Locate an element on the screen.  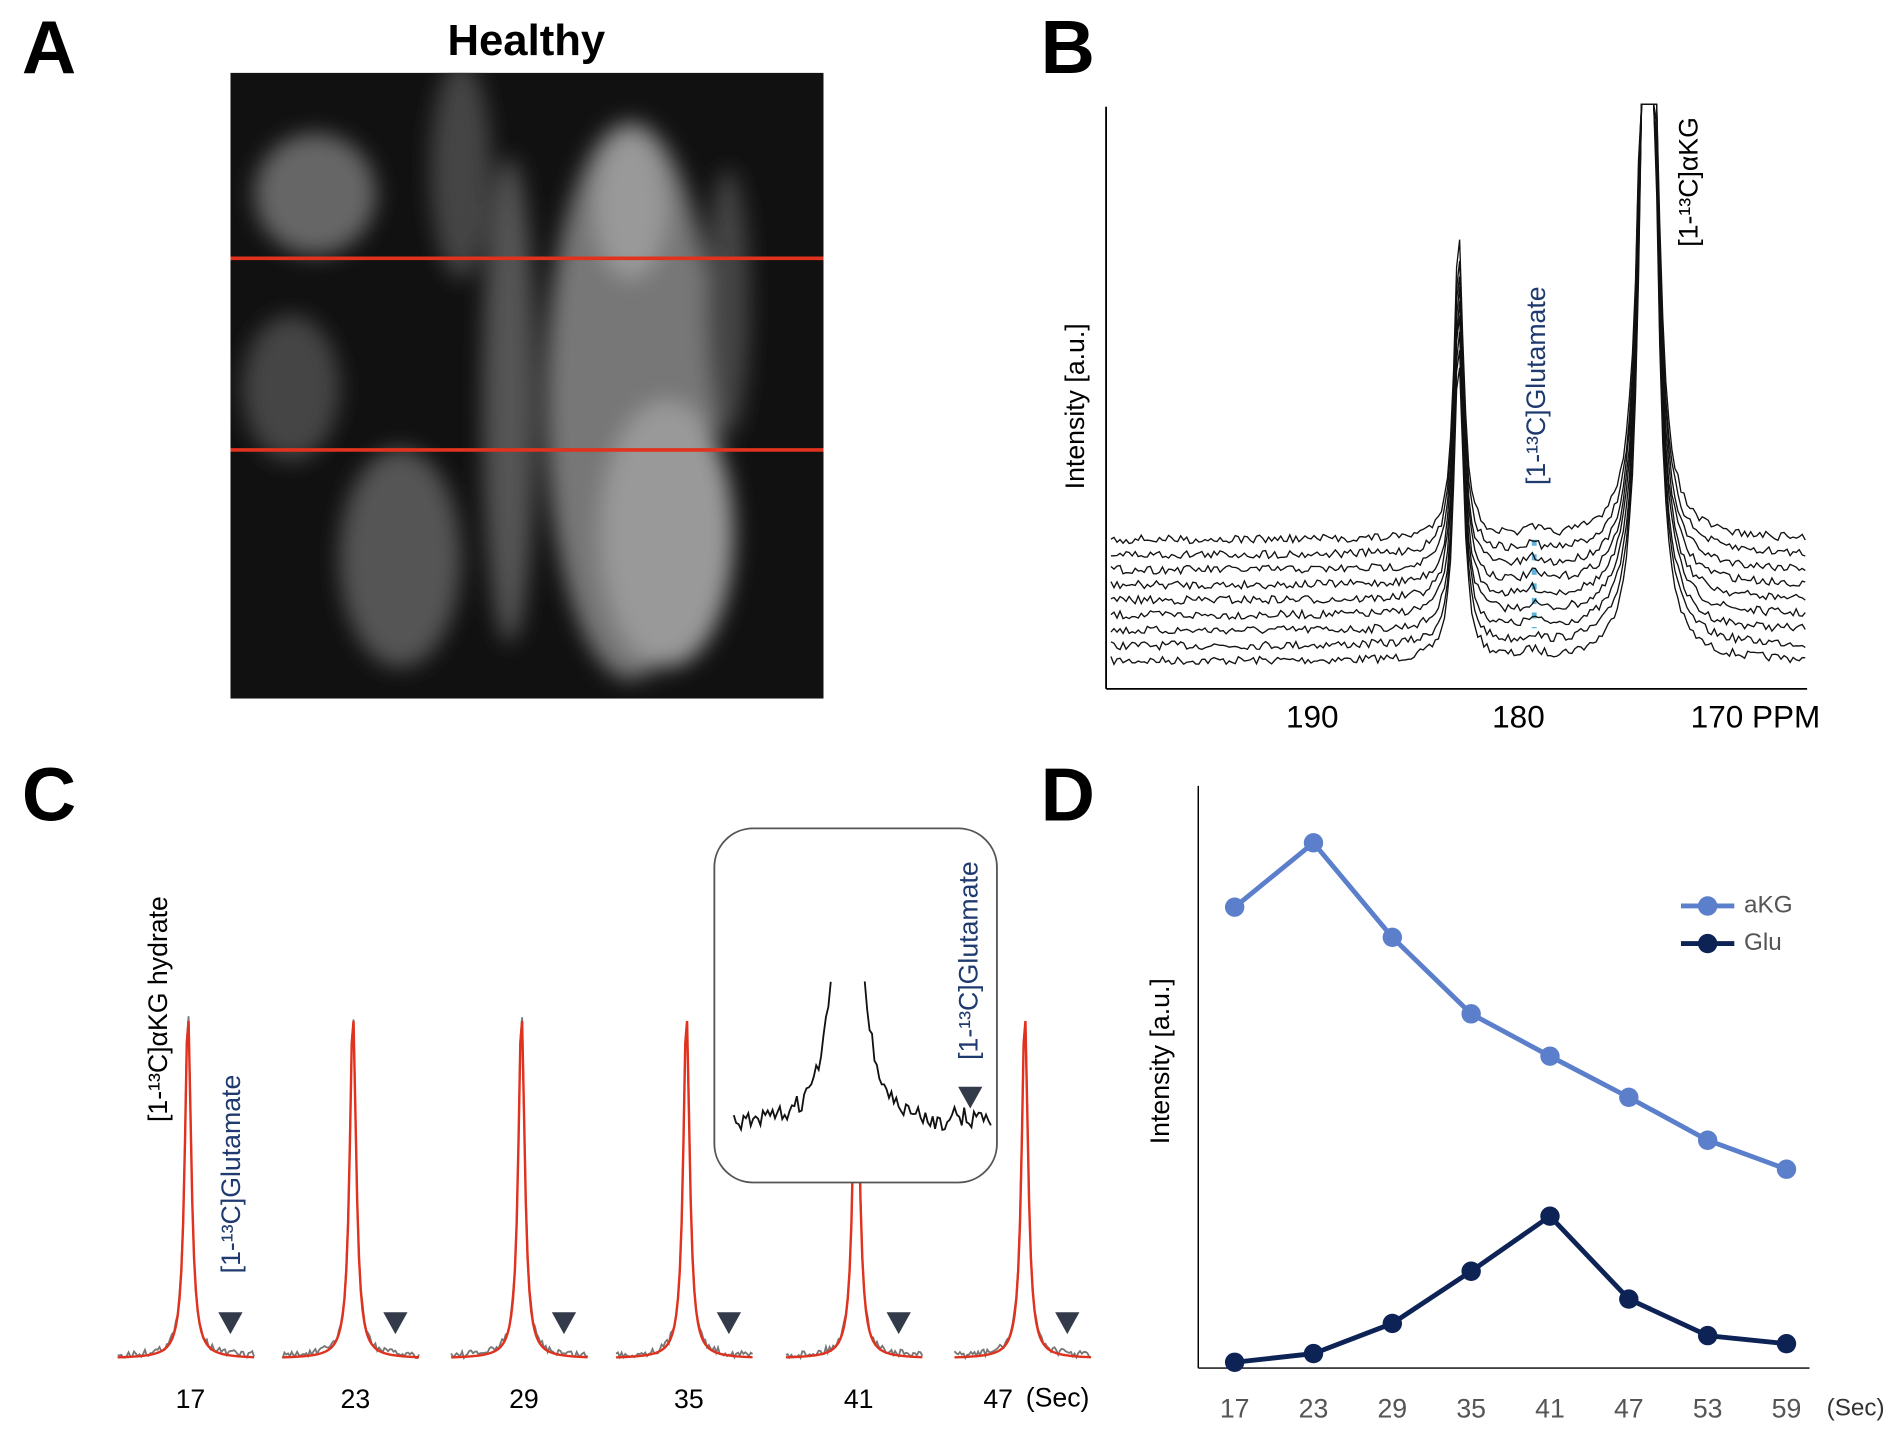
x-tick-label: 41 is located at coordinates (1550, 1409).